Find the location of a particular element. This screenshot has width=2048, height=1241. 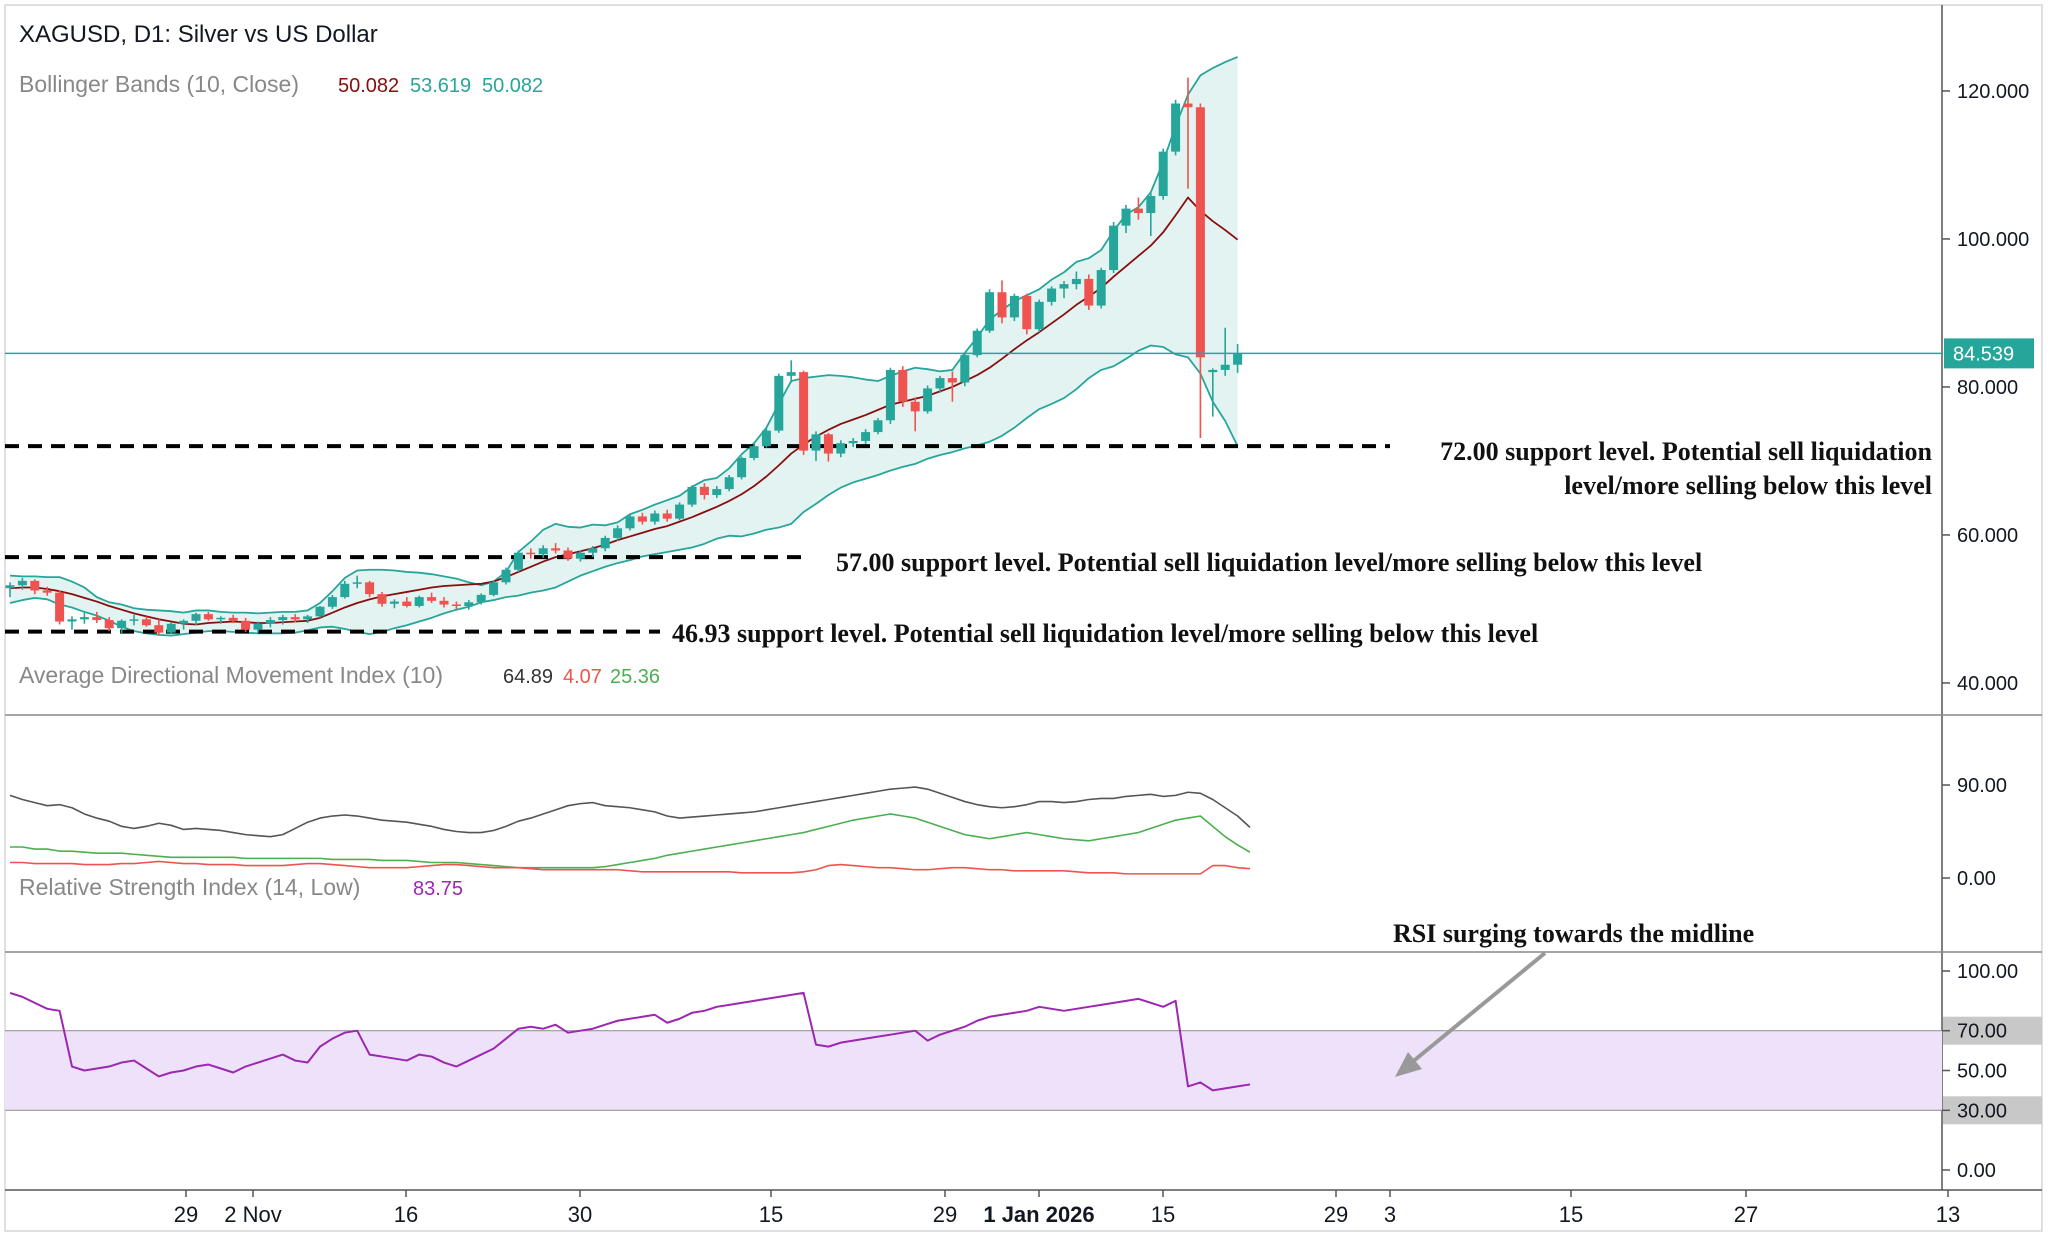

time-axis-label: 2 Nov is located at coordinates (252, 1214).